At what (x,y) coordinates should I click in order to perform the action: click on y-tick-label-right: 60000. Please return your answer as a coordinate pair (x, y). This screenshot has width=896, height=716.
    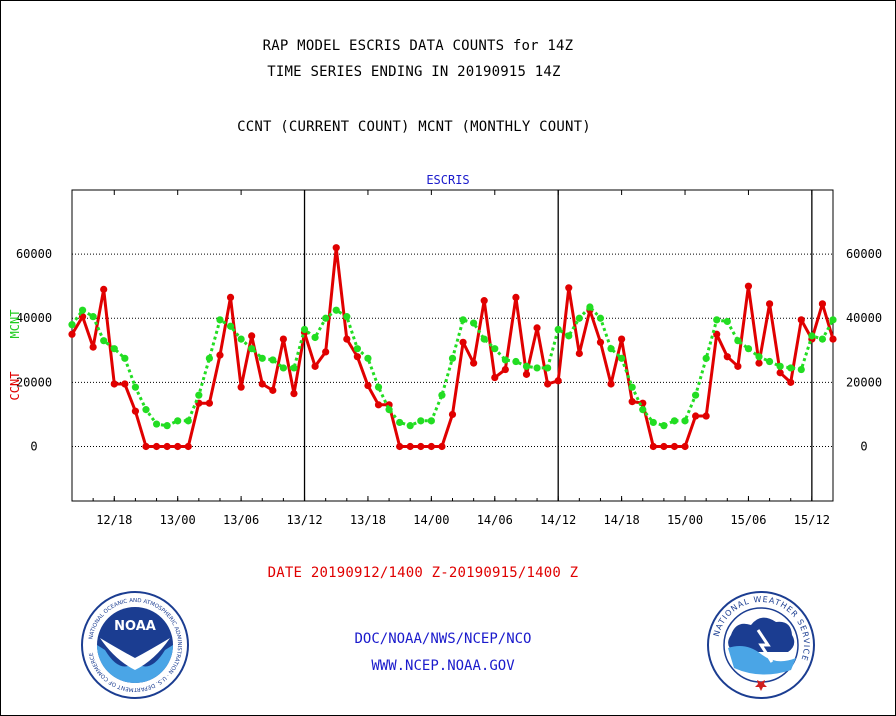
    Looking at the image, I should click on (864, 254).